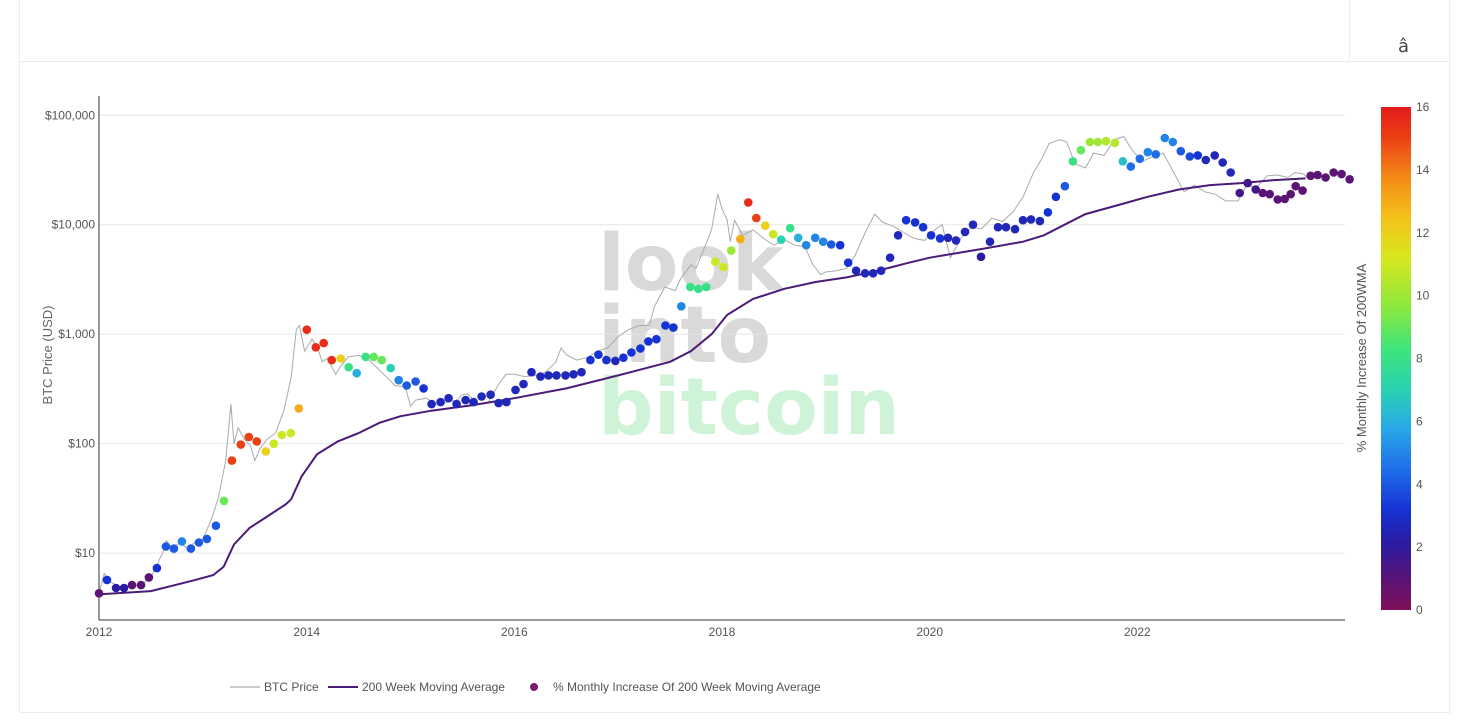  Describe the element at coordinates (1423, 233) in the screenshot. I see `colorbar-tick-label: 12` at that location.